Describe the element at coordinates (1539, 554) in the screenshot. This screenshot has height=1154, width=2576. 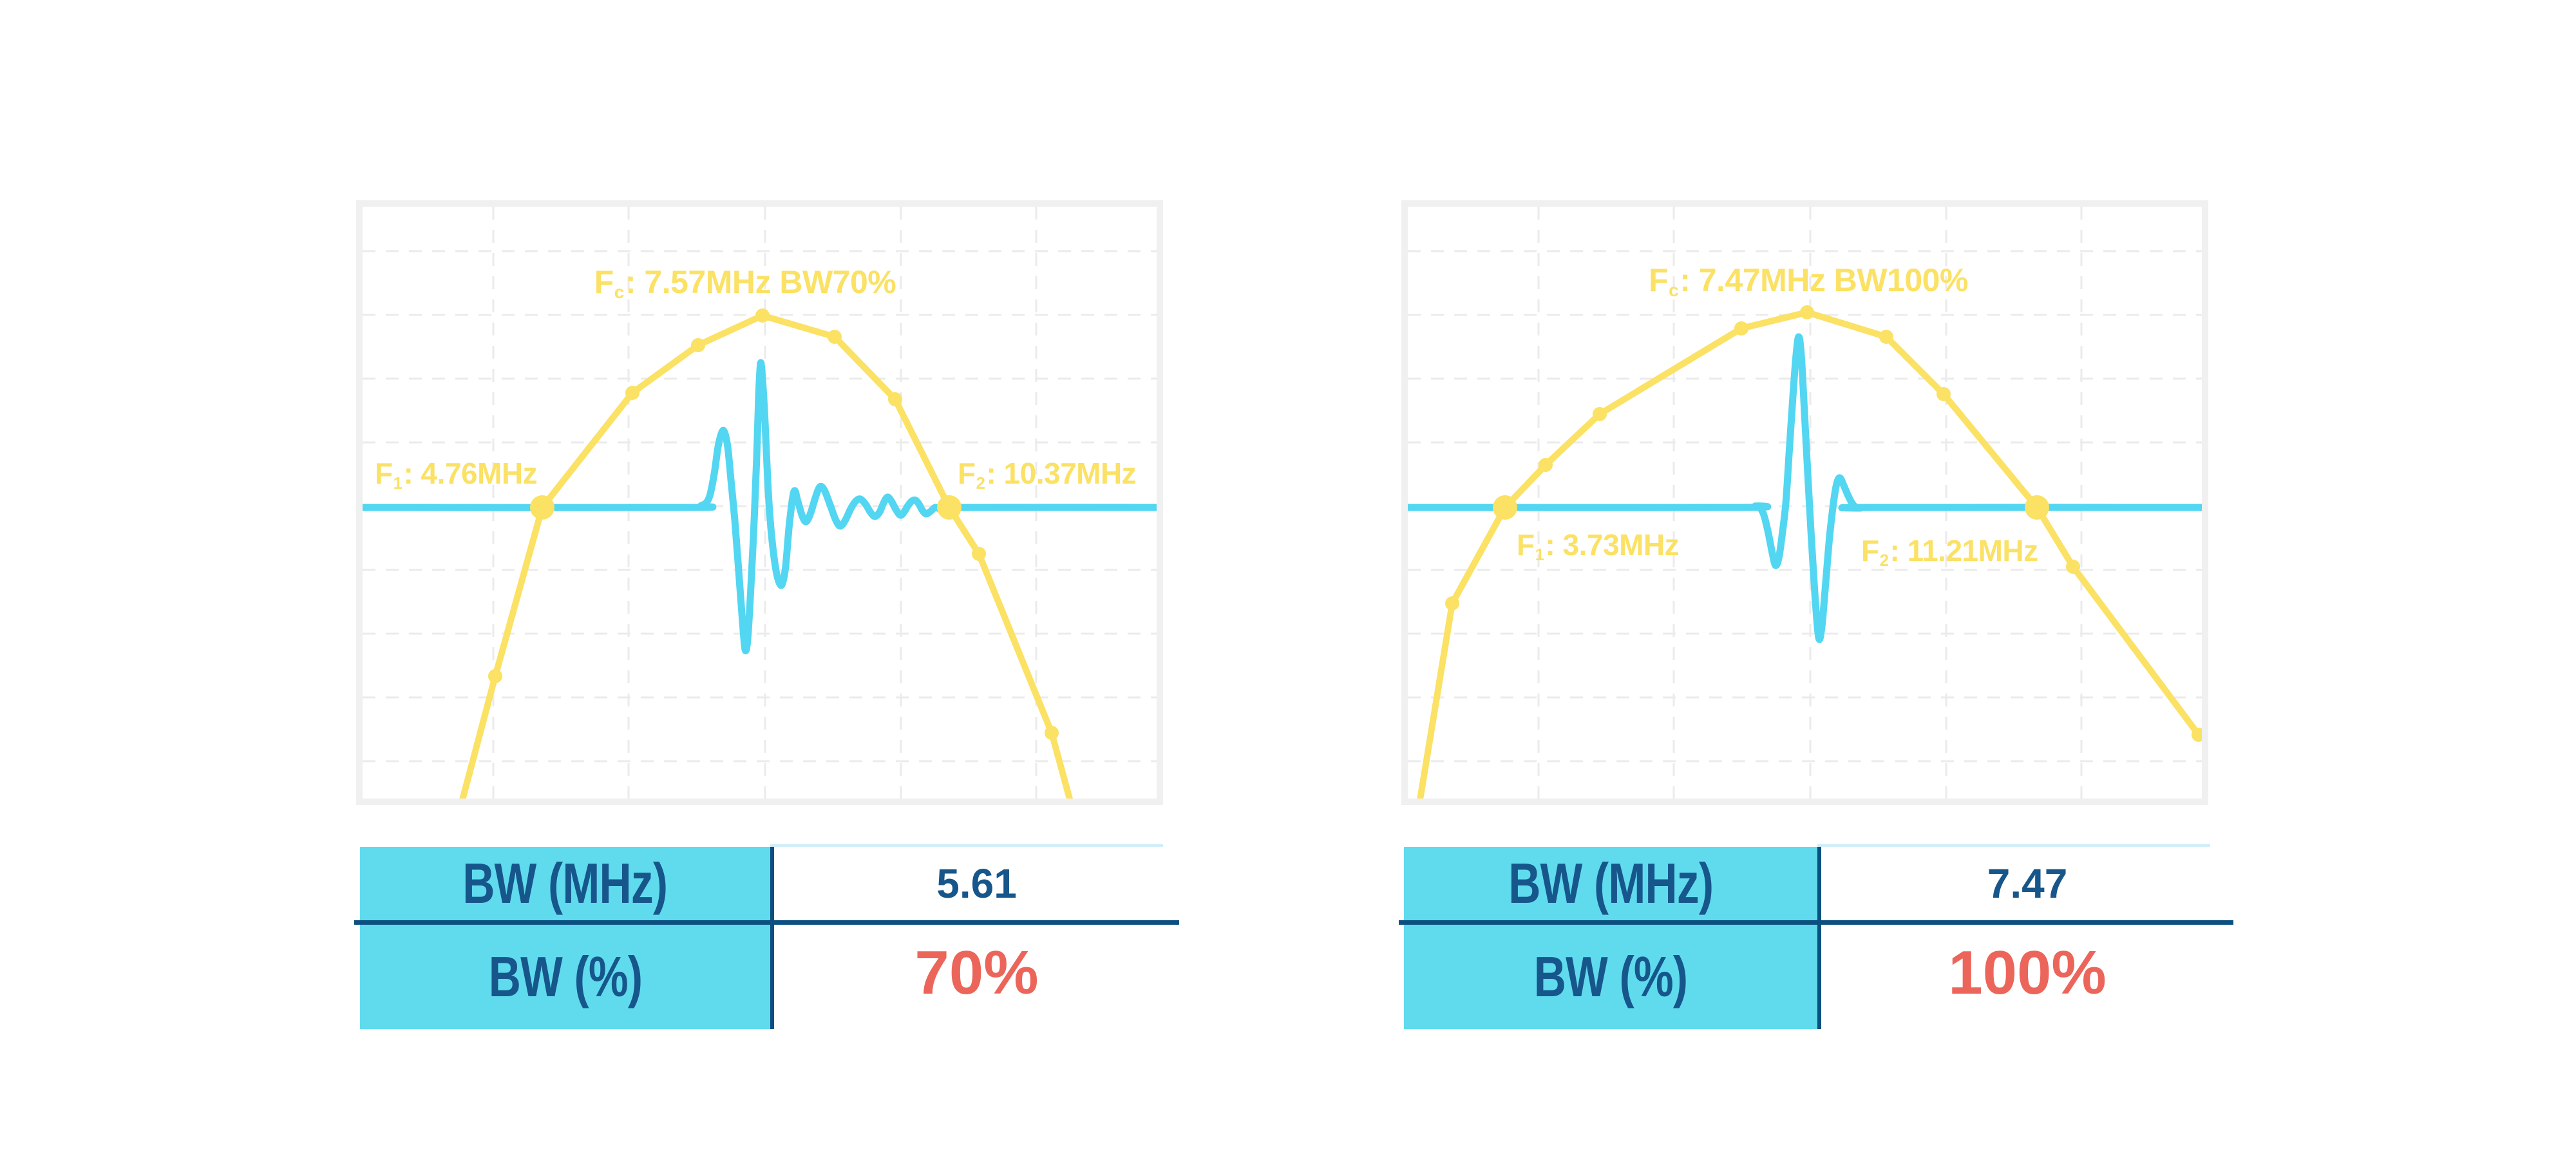
I see `f1-annotation-right-sub: 1` at that location.